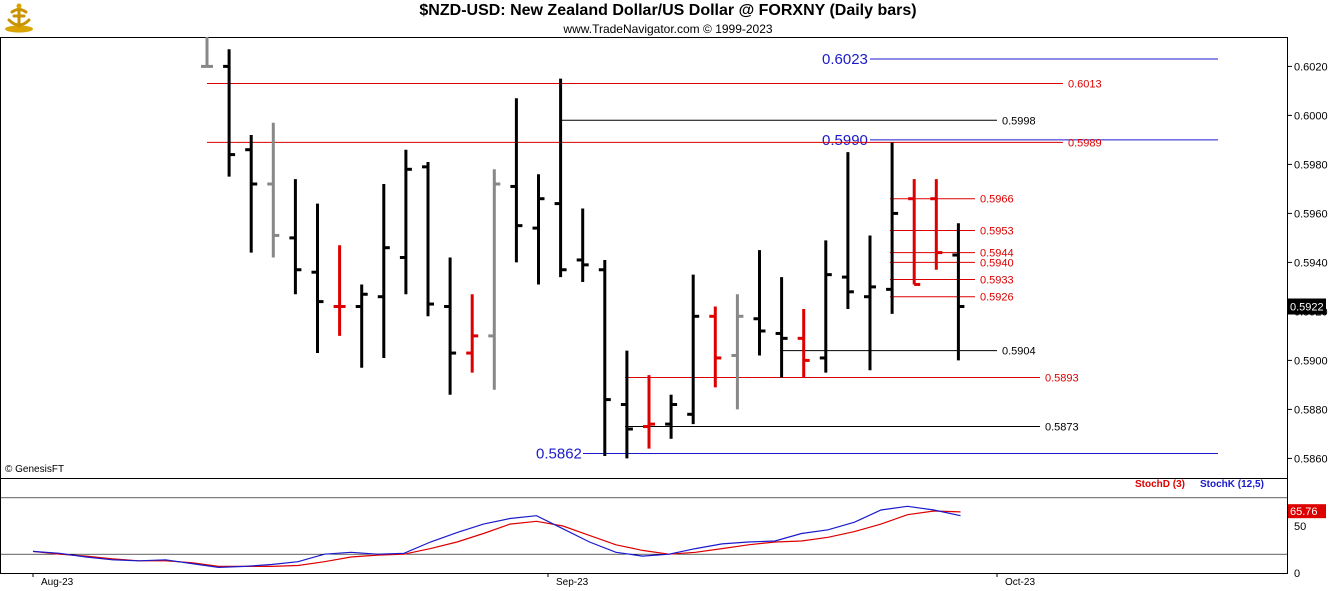 Image resolution: width=1336 pixels, height=591 pixels. Describe the element at coordinates (1311, 165) in the screenshot. I see `price-axis-label: 0.5980` at that location.